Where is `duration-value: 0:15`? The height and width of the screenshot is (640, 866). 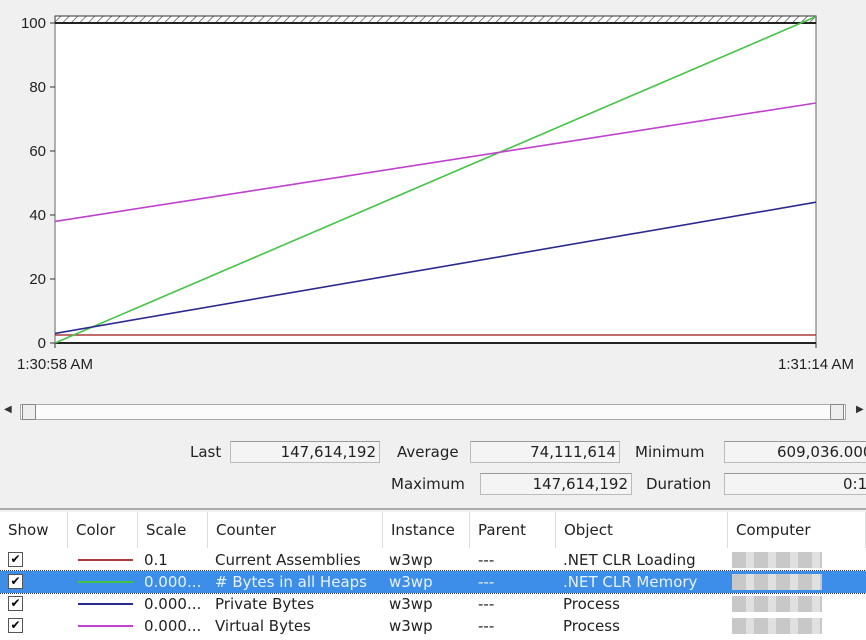
duration-value: 0:15 is located at coordinates (795, 484).